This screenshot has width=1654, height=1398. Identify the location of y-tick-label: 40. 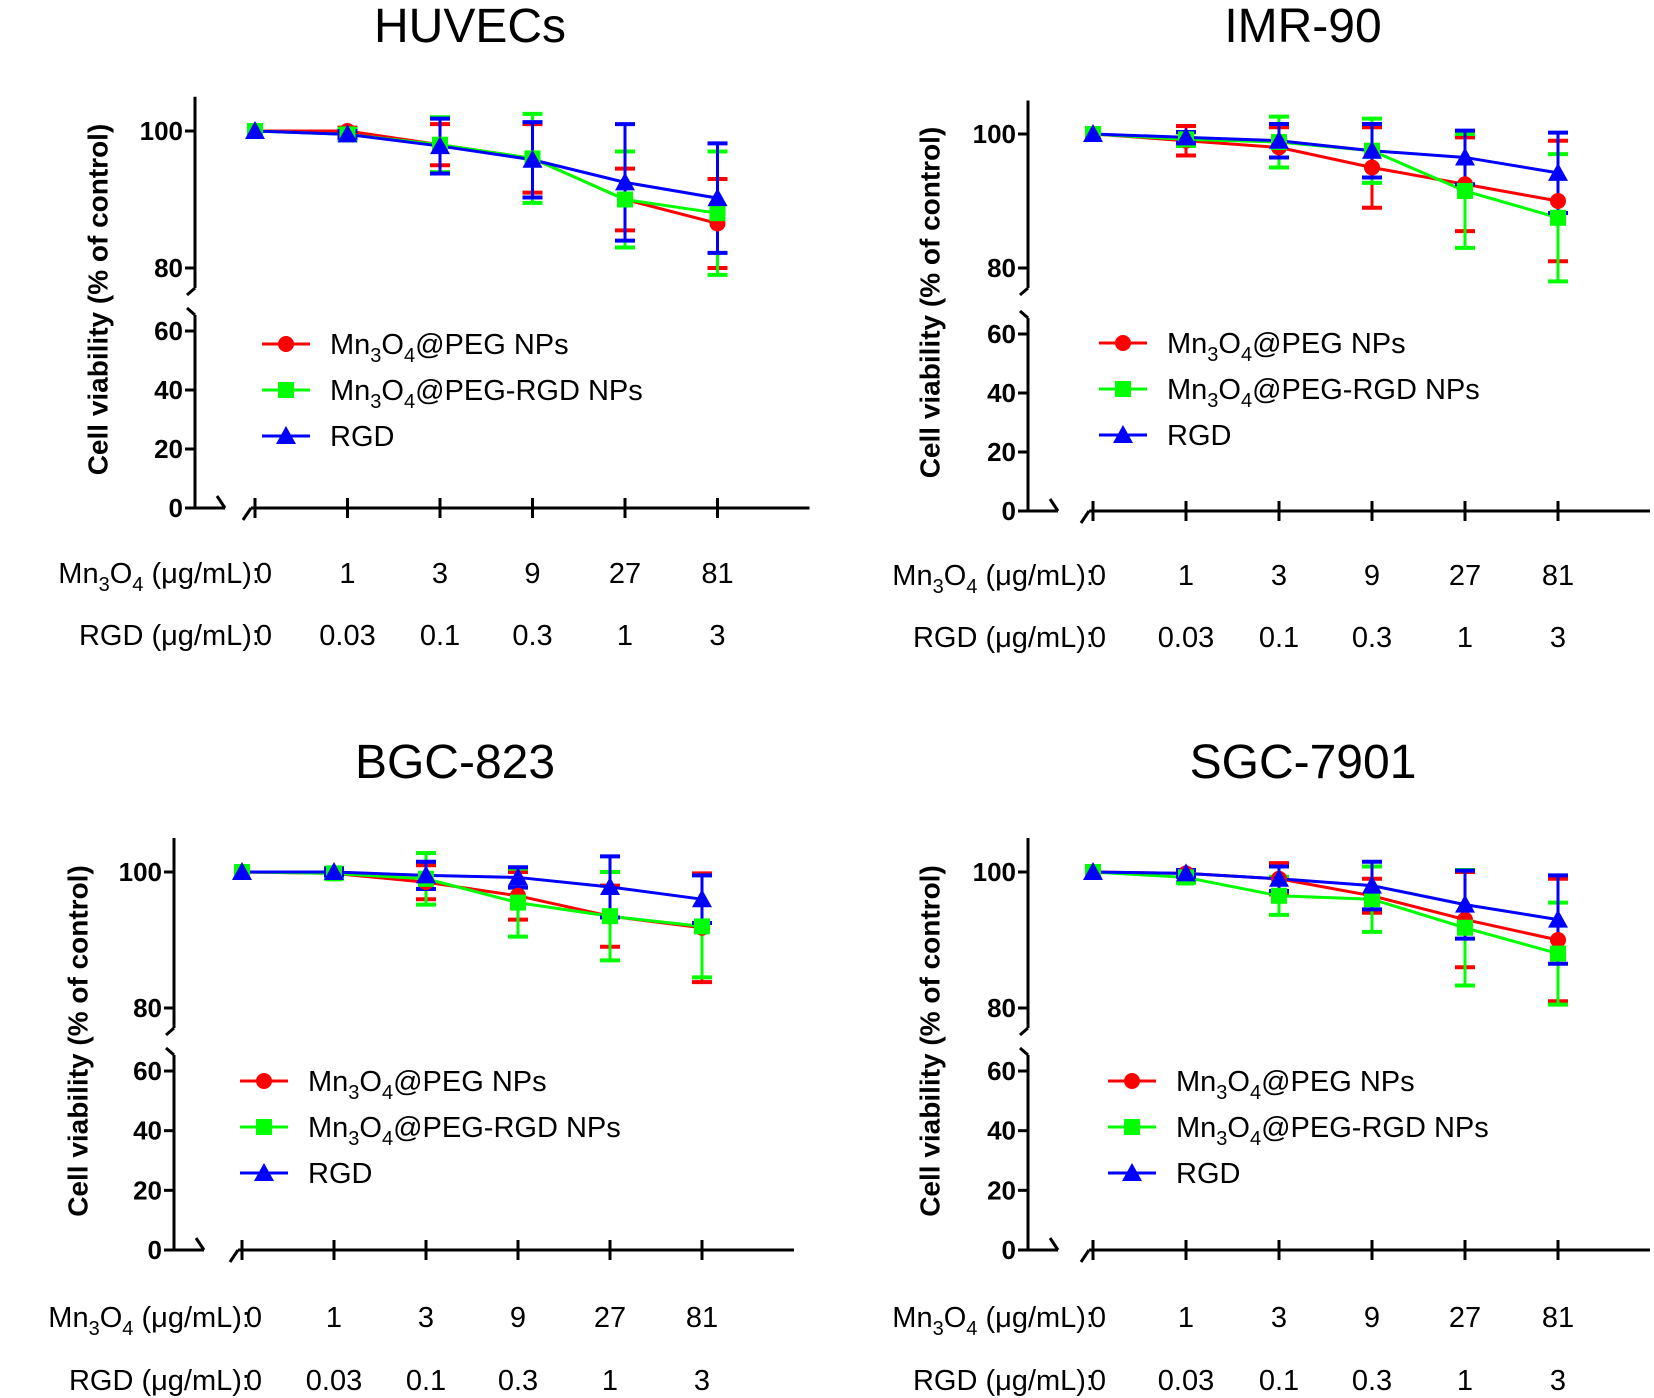
(1001, 393).